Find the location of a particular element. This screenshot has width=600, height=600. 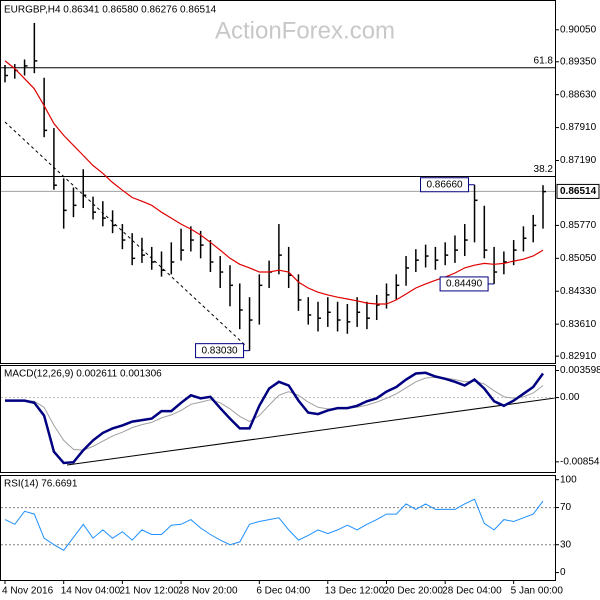

macd-line is located at coordinates (275, 418).